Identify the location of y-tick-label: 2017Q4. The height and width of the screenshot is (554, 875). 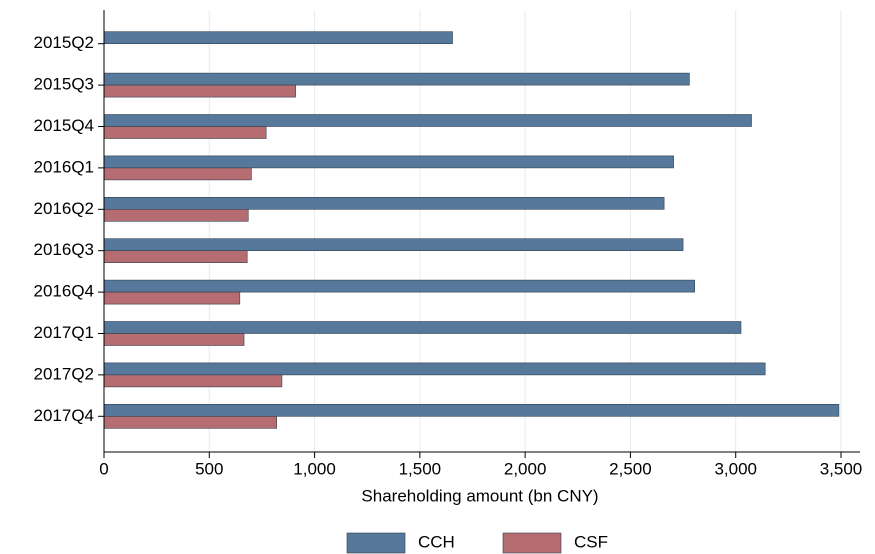
(64, 415).